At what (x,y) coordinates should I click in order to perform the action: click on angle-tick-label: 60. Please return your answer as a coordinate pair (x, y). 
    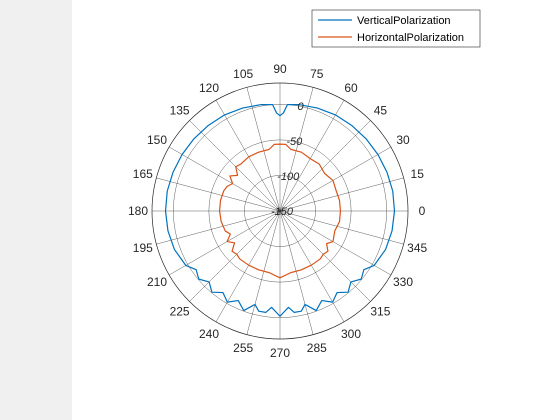
    Looking at the image, I should click on (351, 88).